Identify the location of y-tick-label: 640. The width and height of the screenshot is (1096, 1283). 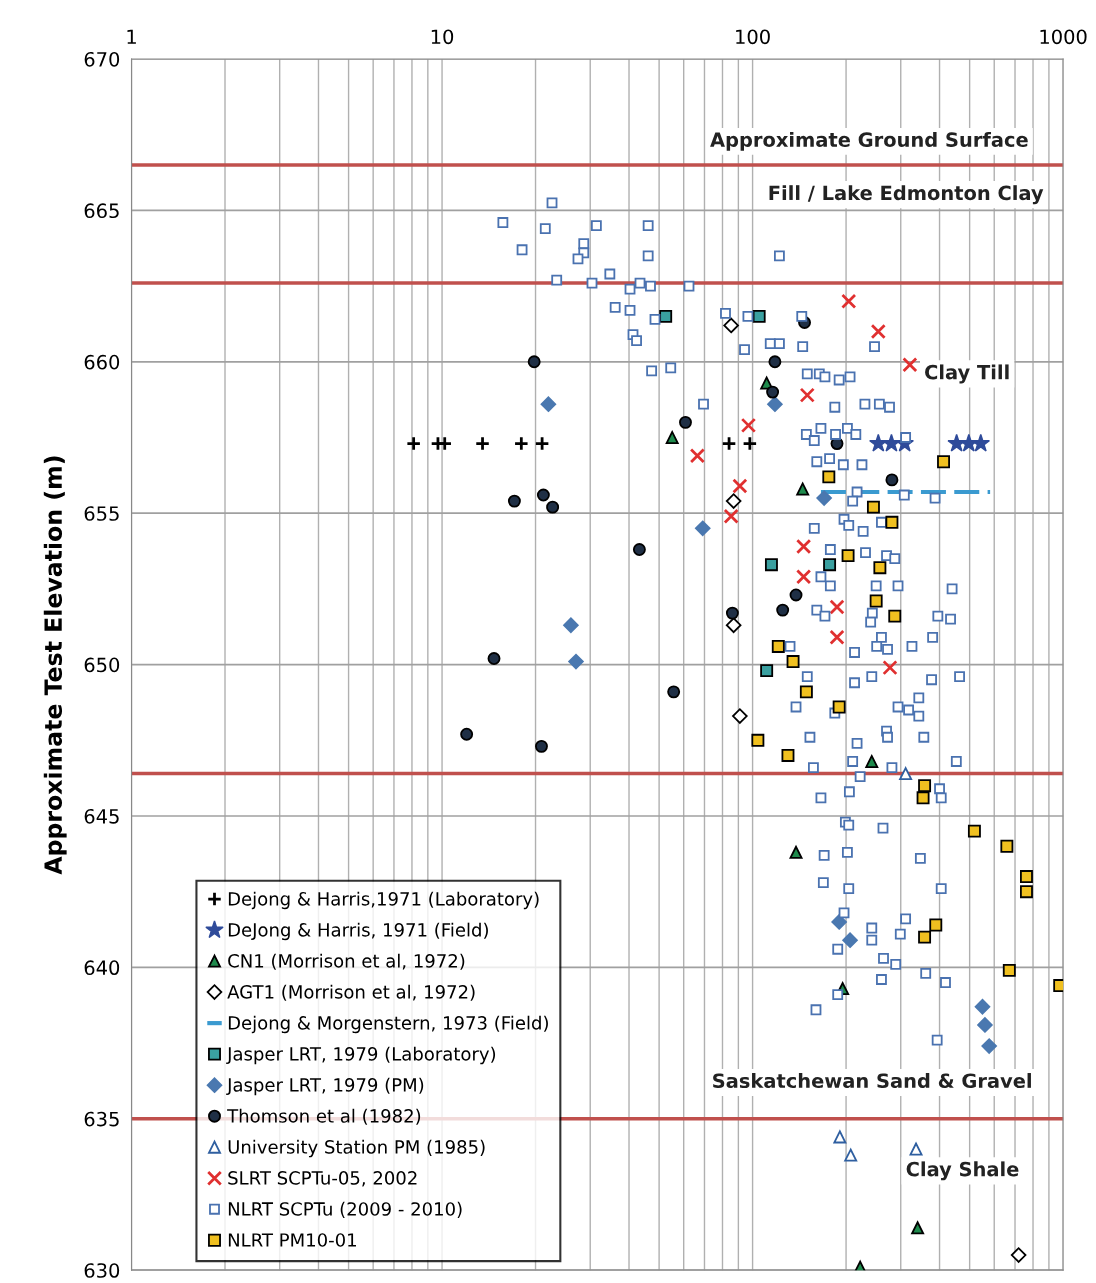
(102, 968).